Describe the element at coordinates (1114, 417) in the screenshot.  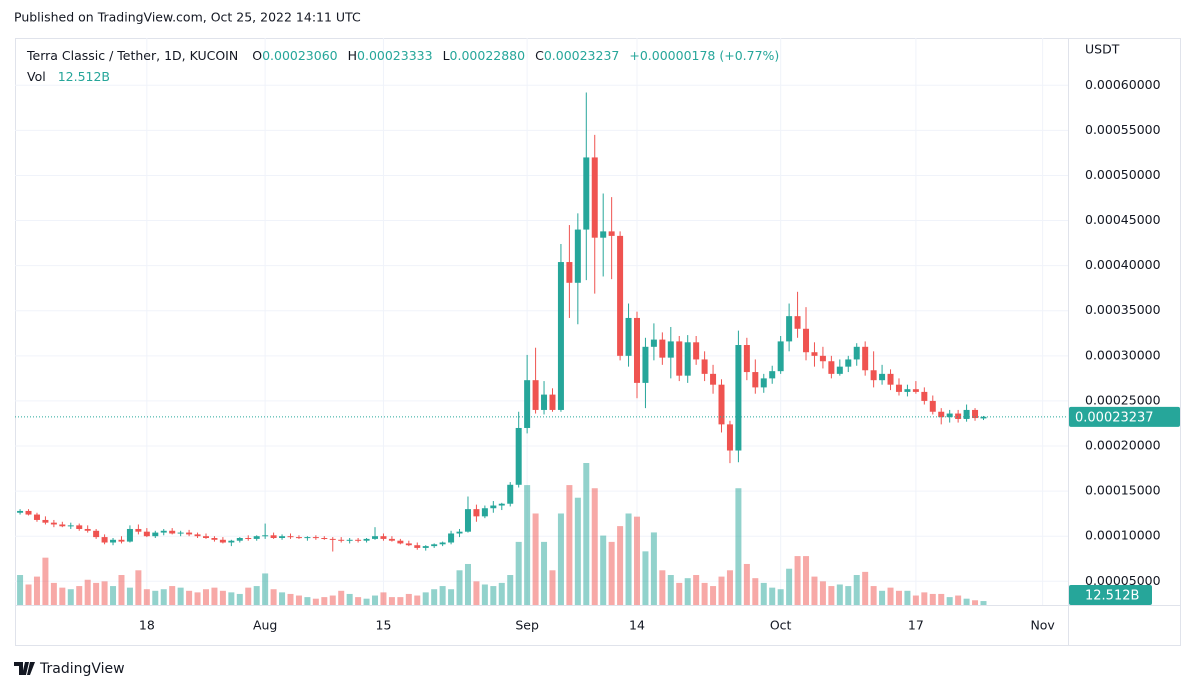
I see `last-price-label: 0.00023237` at that location.